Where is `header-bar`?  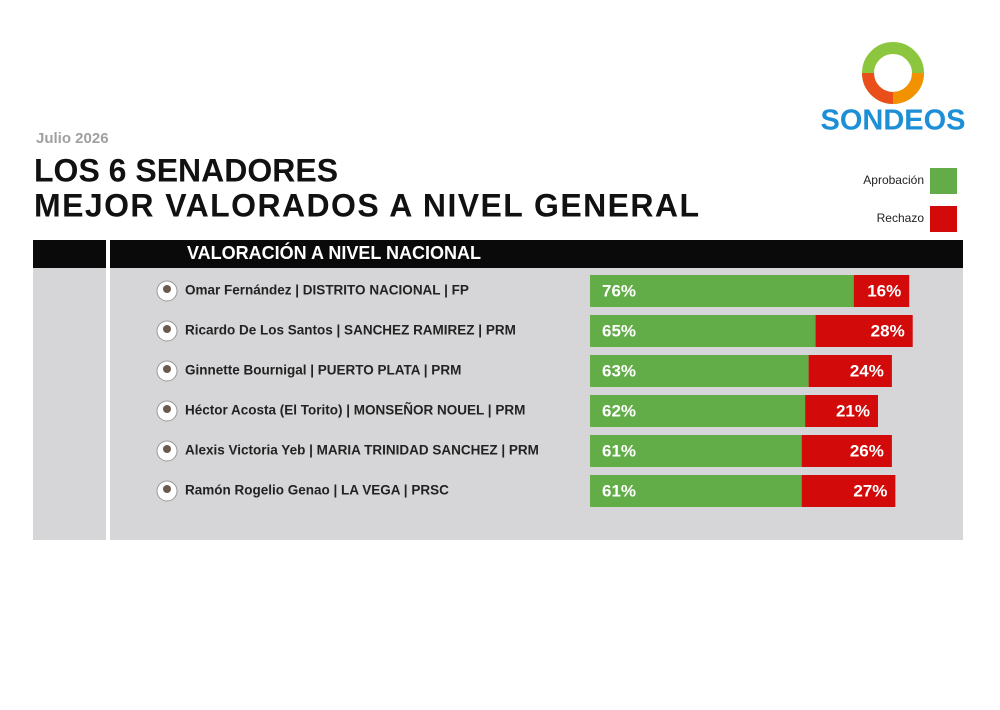
header-bar is located at coordinates (498, 254).